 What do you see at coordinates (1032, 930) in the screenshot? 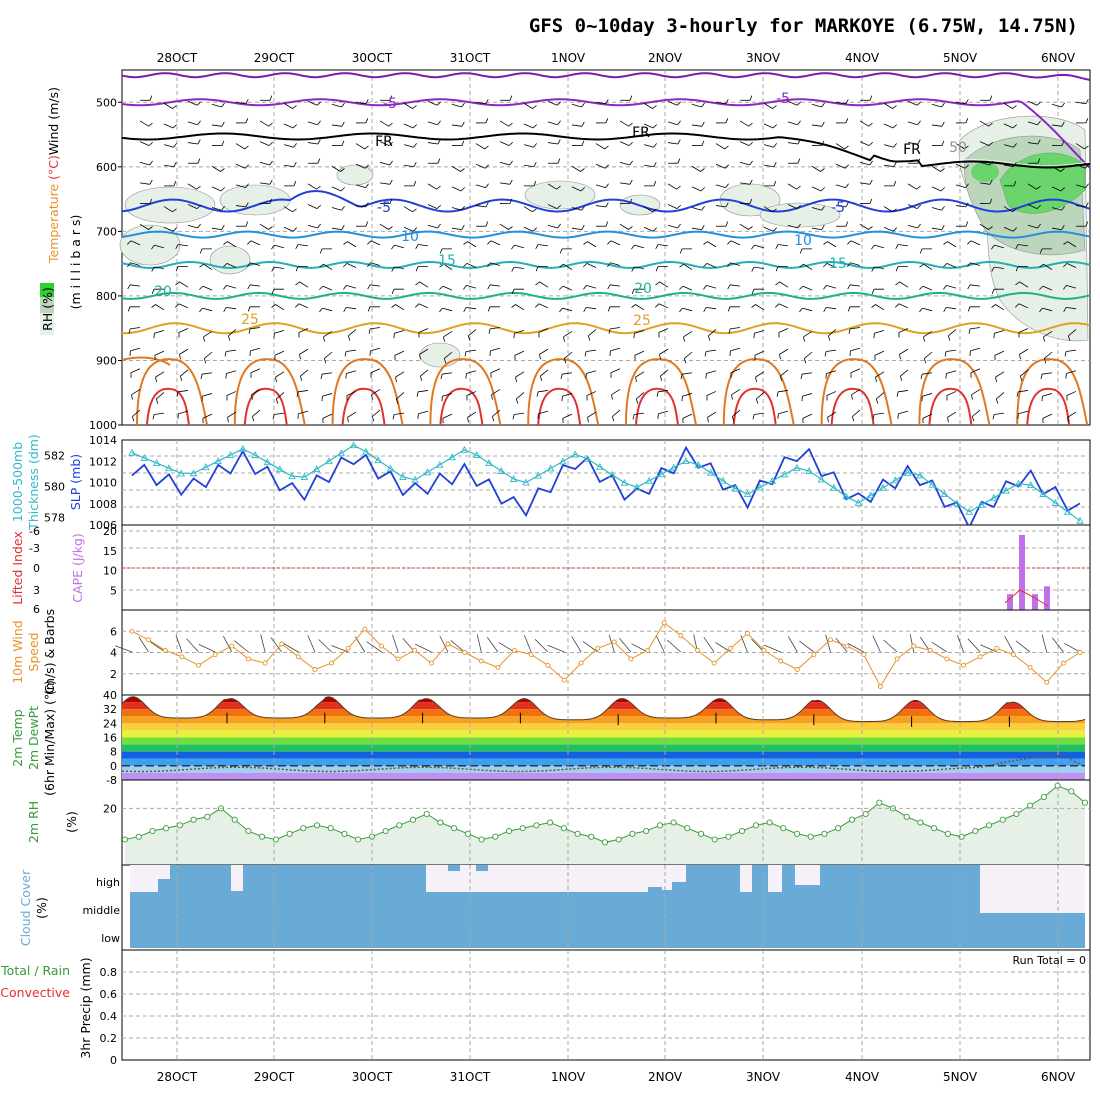
I see `cloud-low-east` at bounding box center [1032, 930].